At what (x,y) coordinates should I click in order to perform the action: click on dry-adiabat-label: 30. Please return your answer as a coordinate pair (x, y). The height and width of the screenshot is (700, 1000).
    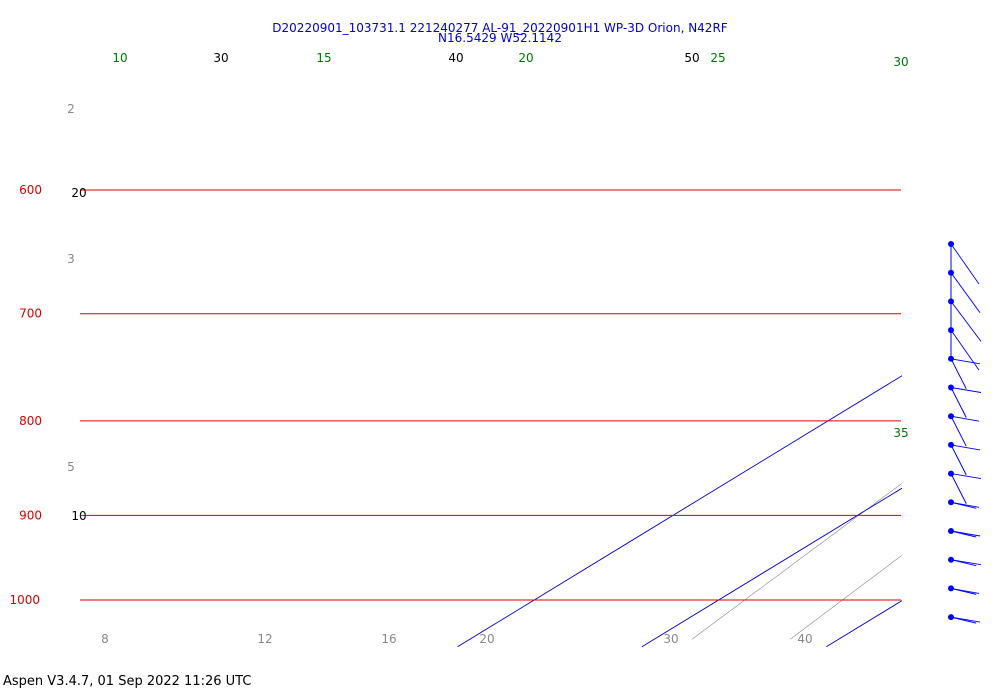
    Looking at the image, I should click on (220, 58).